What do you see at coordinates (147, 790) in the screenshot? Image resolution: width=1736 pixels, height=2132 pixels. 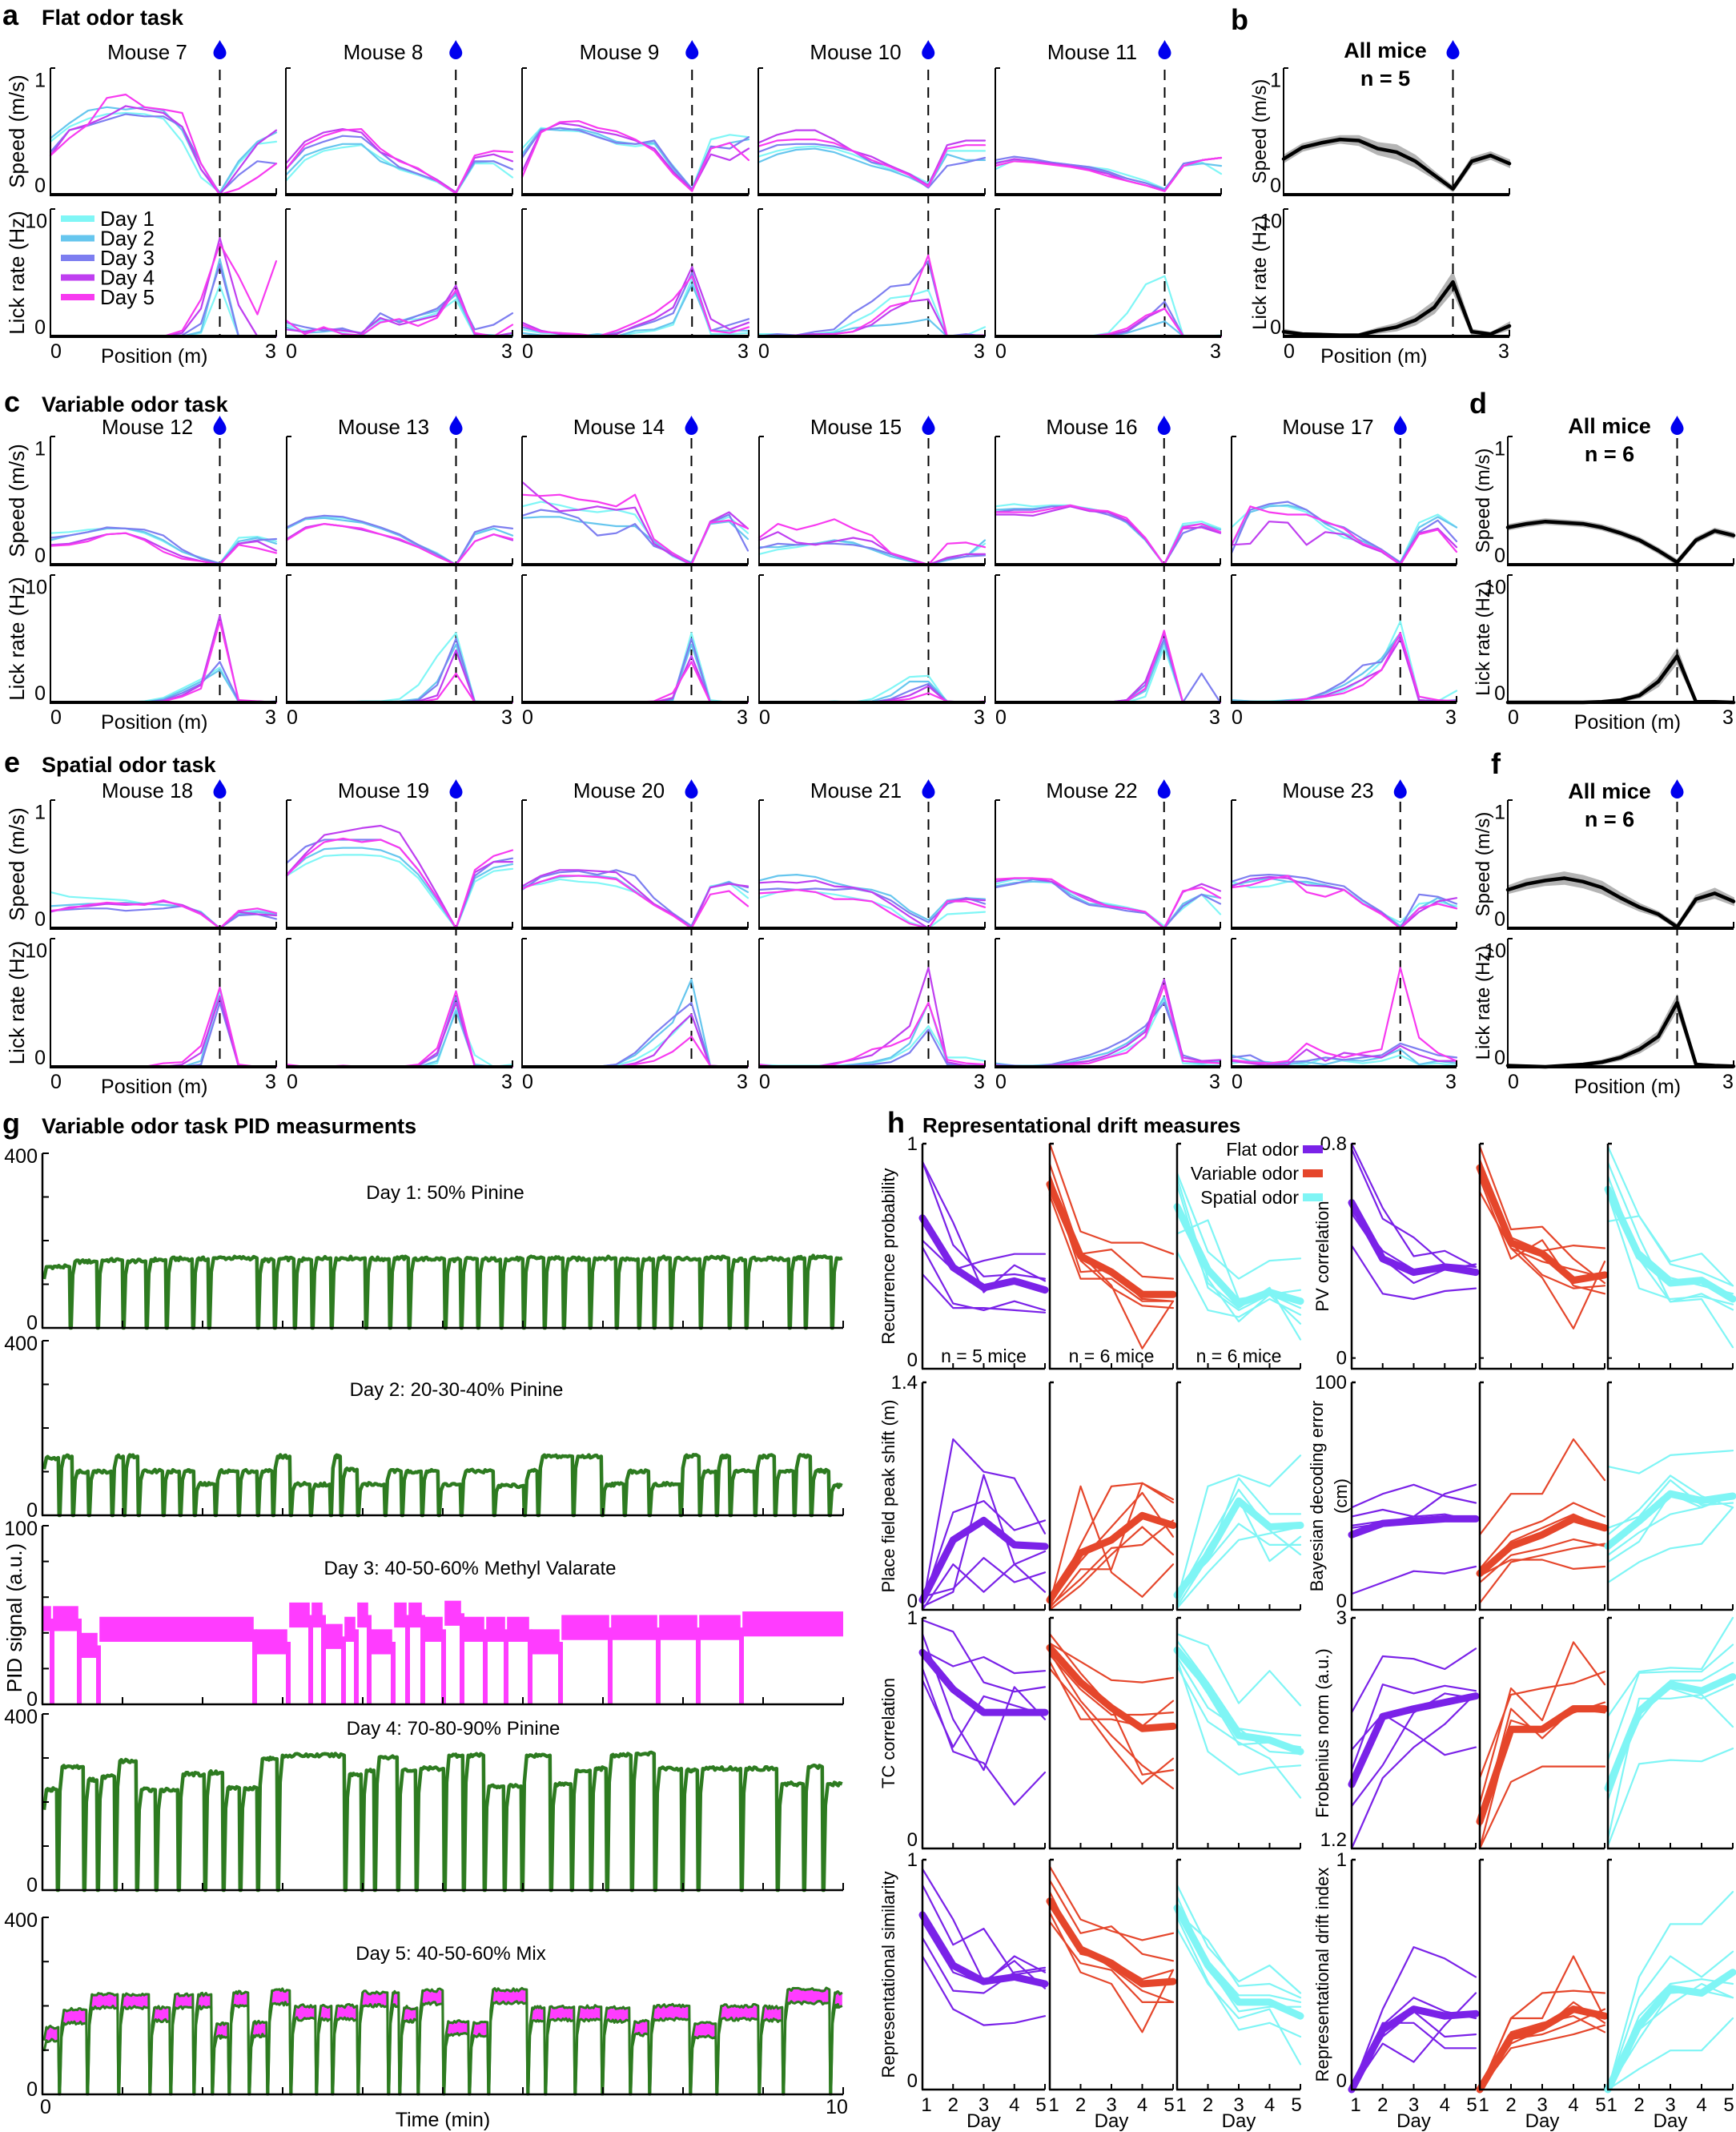 I see `mouse-title: Mouse 18` at bounding box center [147, 790].